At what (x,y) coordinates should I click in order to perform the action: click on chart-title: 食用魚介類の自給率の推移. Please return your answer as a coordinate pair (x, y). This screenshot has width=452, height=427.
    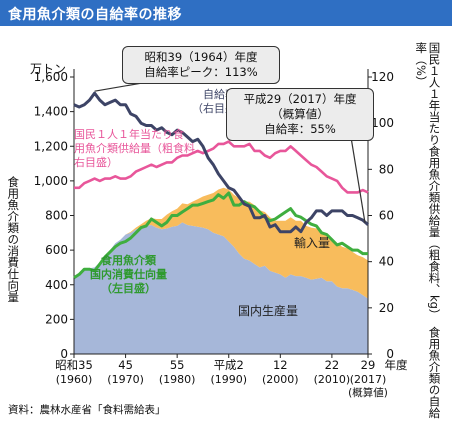
    Looking at the image, I should click on (95, 15).